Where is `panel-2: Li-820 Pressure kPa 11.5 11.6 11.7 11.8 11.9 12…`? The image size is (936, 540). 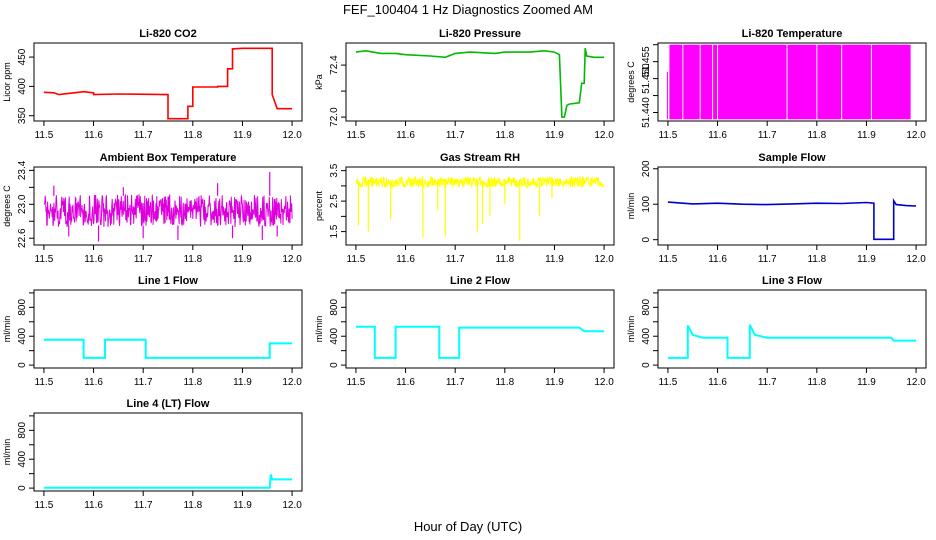 panel-2: Li-820 Pressure kPa 11.5 11.6 11.7 11.8 11.9 12… is located at coordinates (464, 84).